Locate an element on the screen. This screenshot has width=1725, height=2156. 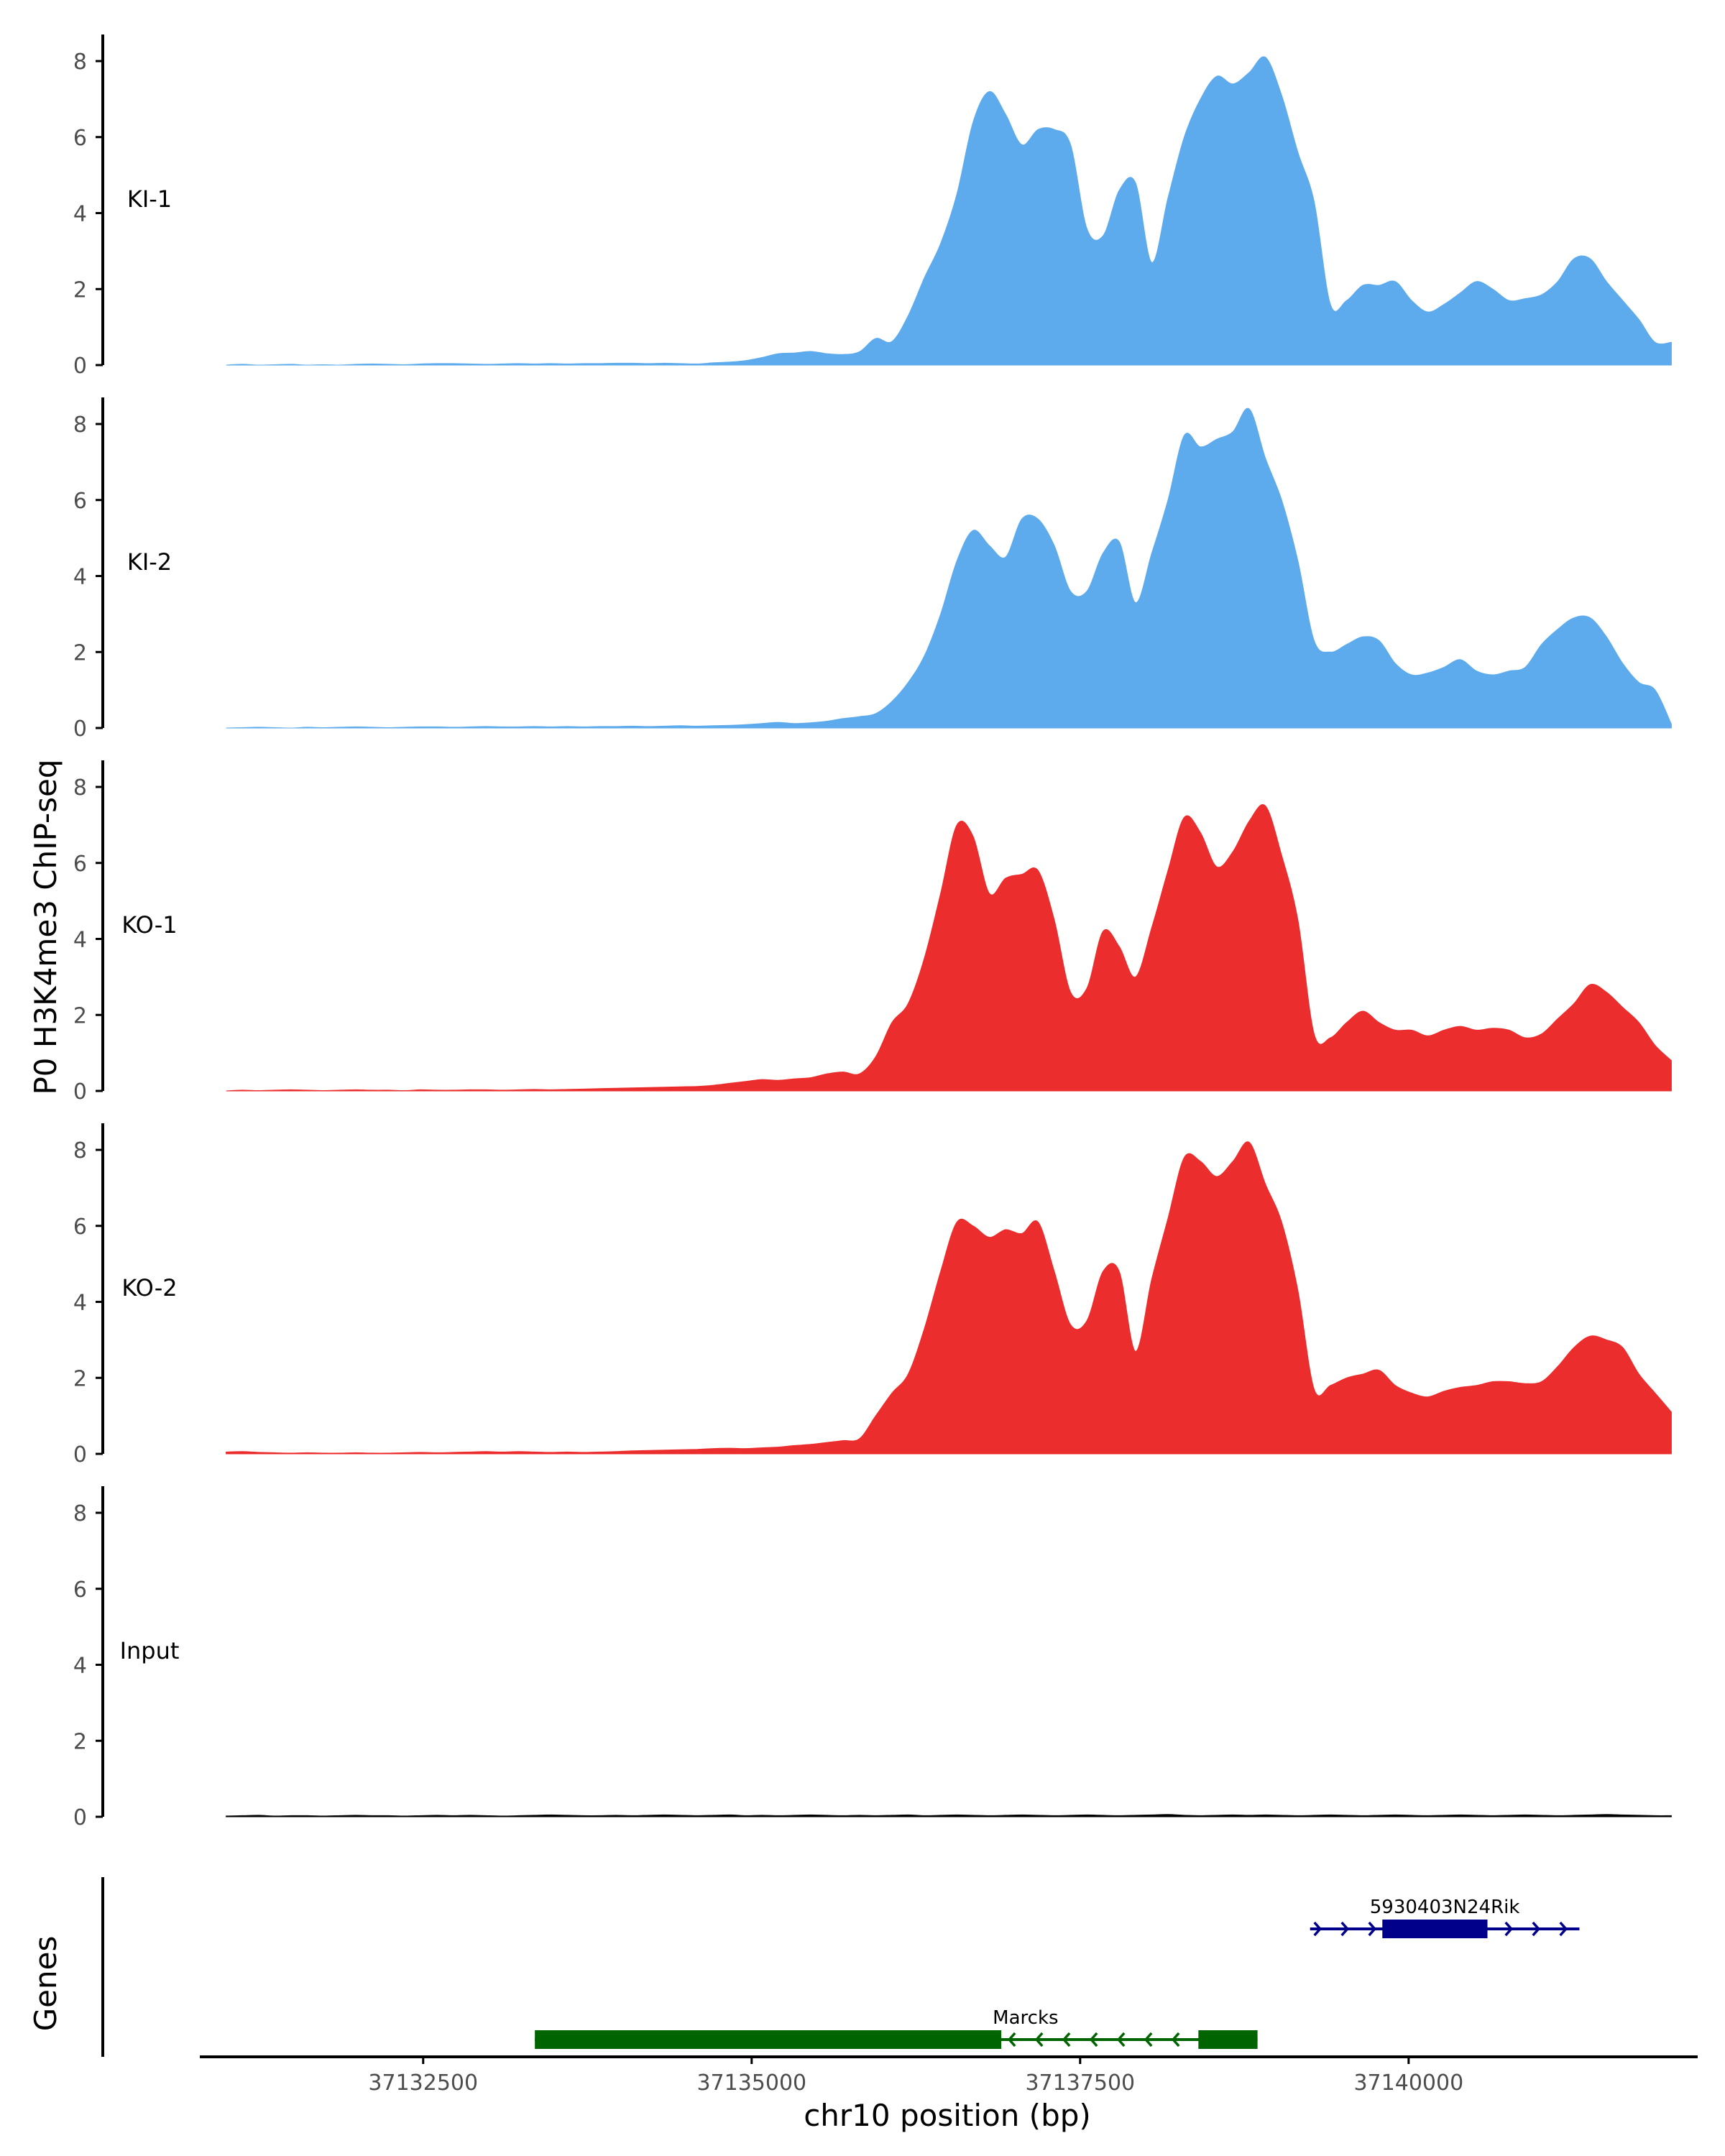
track-input: 0 2 4 6 8 Input is located at coordinates (872, 1658).